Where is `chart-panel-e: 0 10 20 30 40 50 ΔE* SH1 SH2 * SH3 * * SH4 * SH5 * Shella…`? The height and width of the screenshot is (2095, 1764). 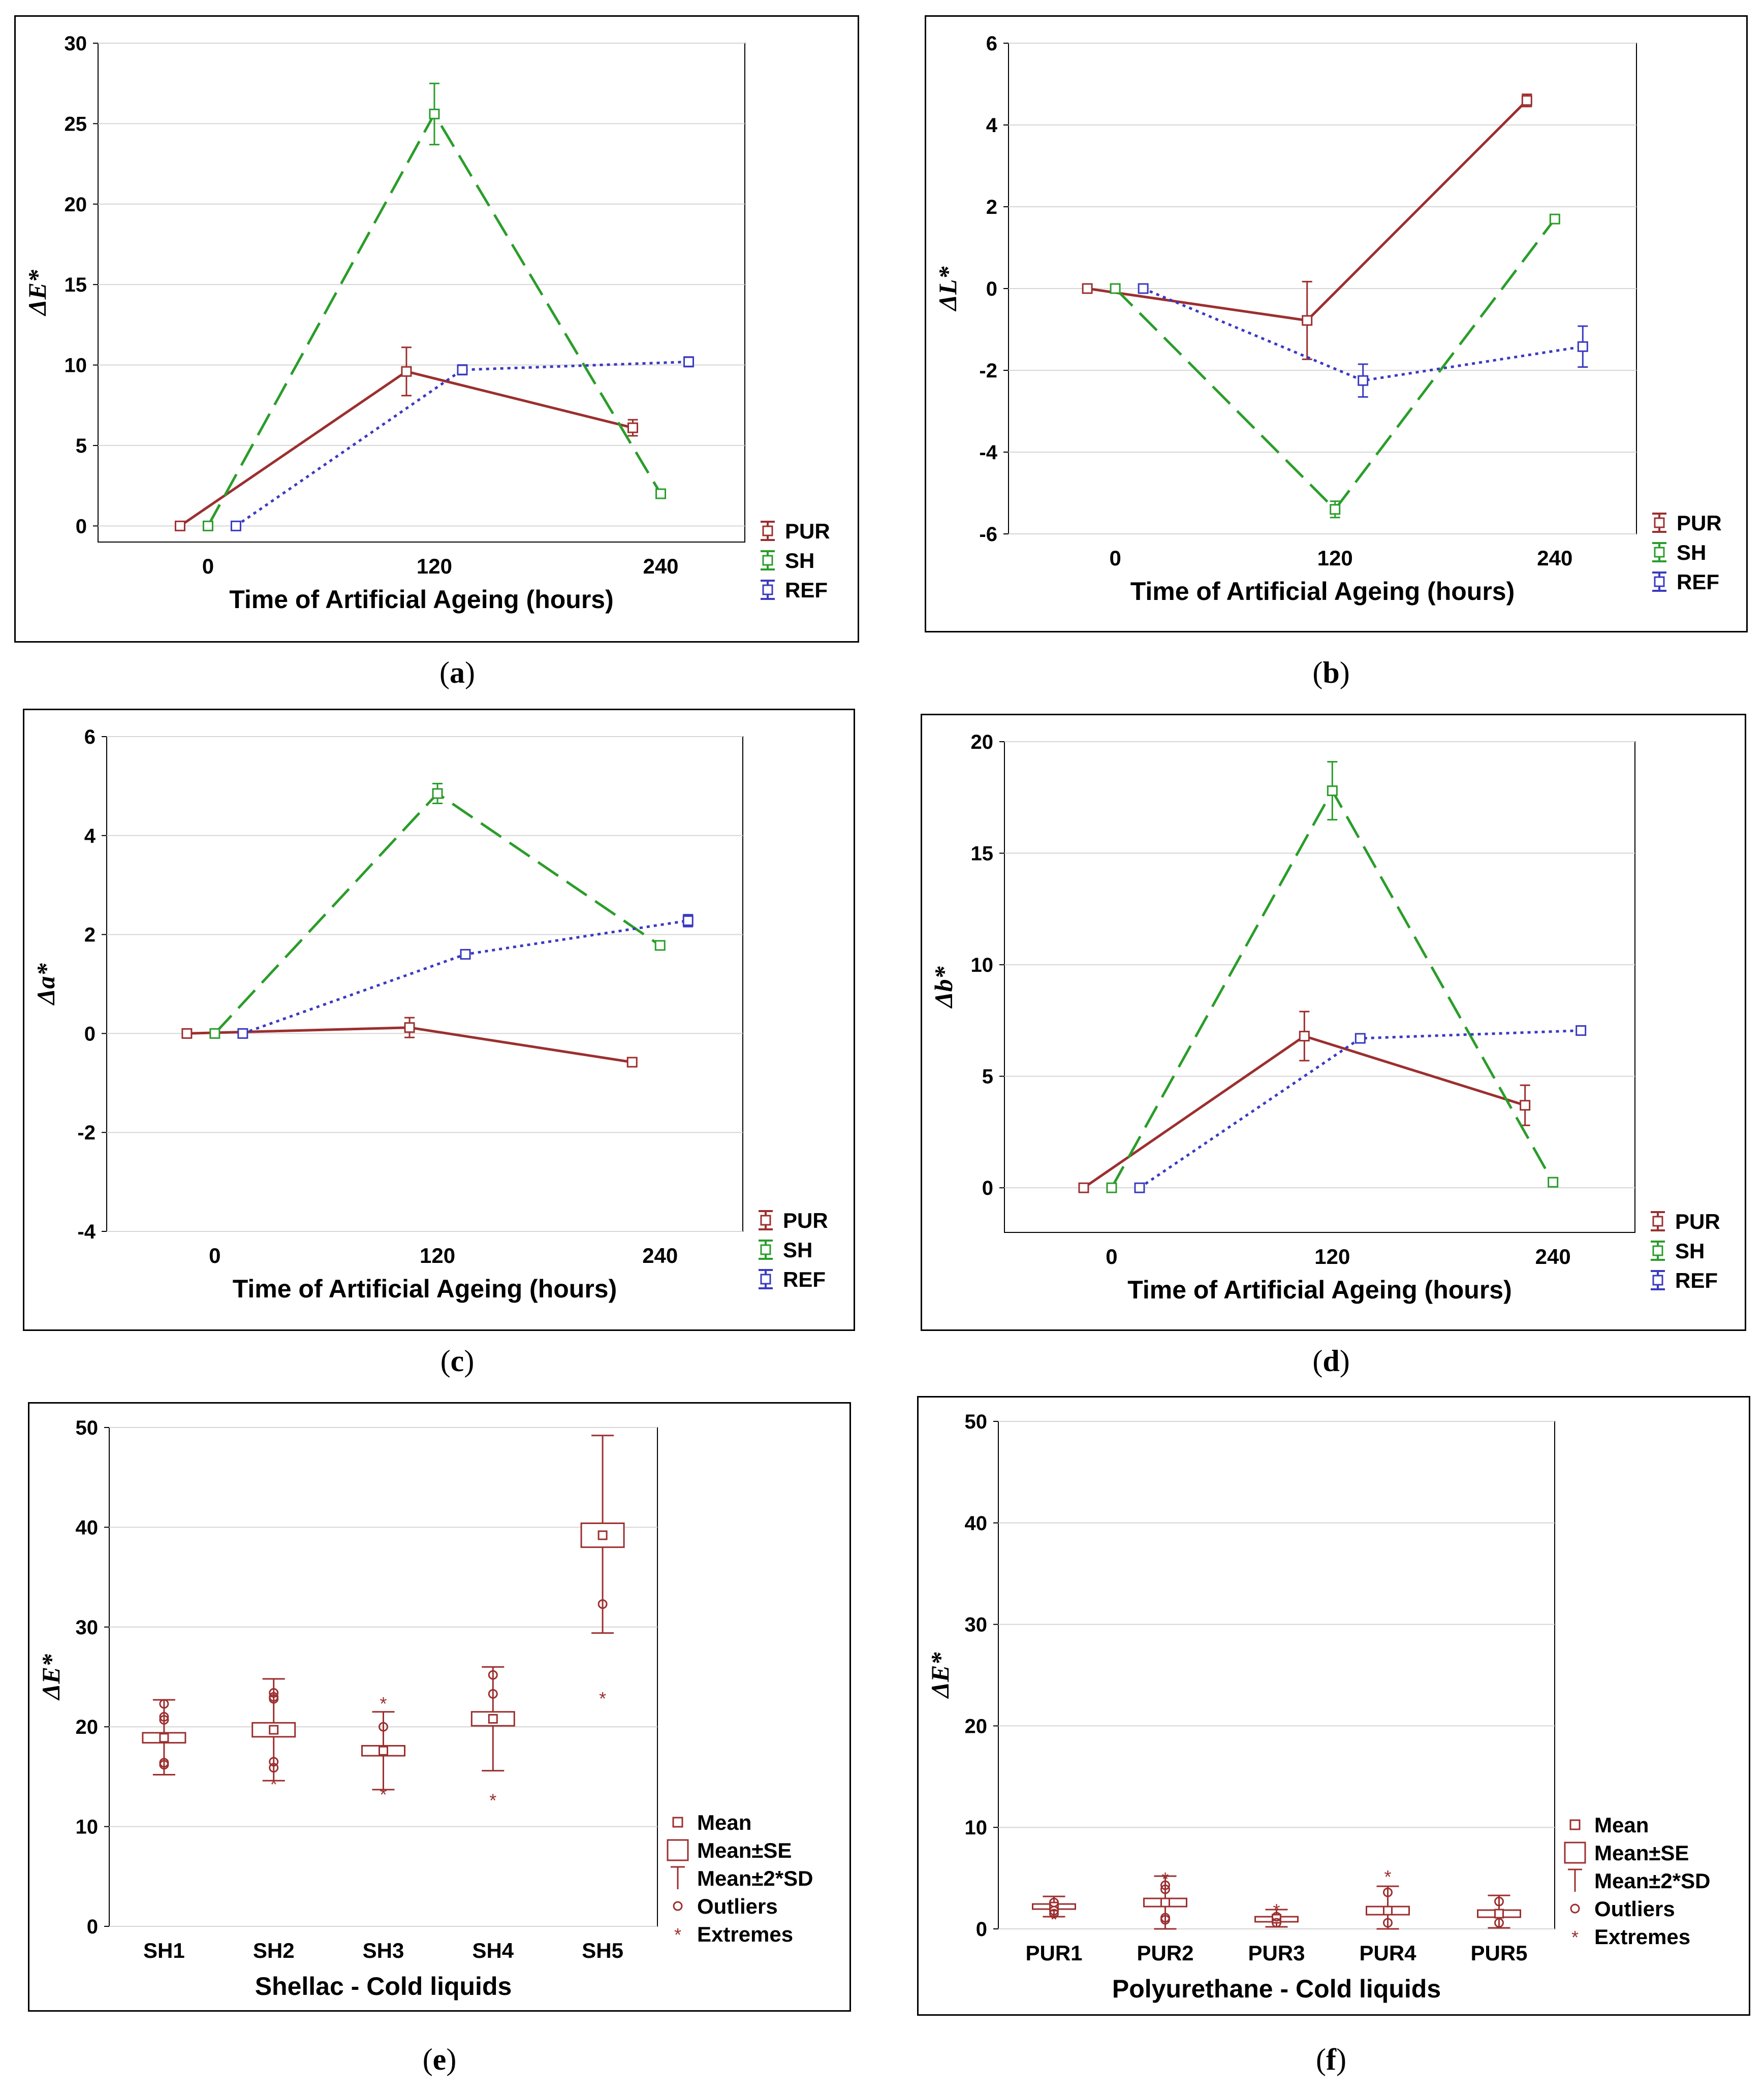
chart-panel-e: 0 10 20 30 40 50 ΔE* SH1 SH2 * SH3 * * SH4 * SH5 * Shella… is located at coordinates (439, 1707).